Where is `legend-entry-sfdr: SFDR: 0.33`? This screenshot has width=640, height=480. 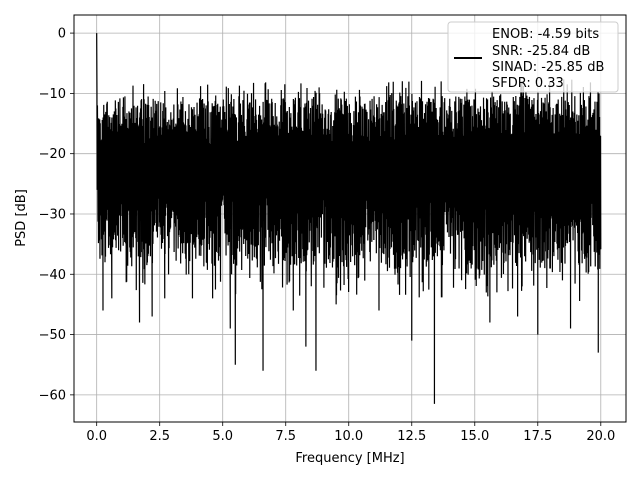 legend-entry-sfdr: SFDR: 0.33 is located at coordinates (528, 83).